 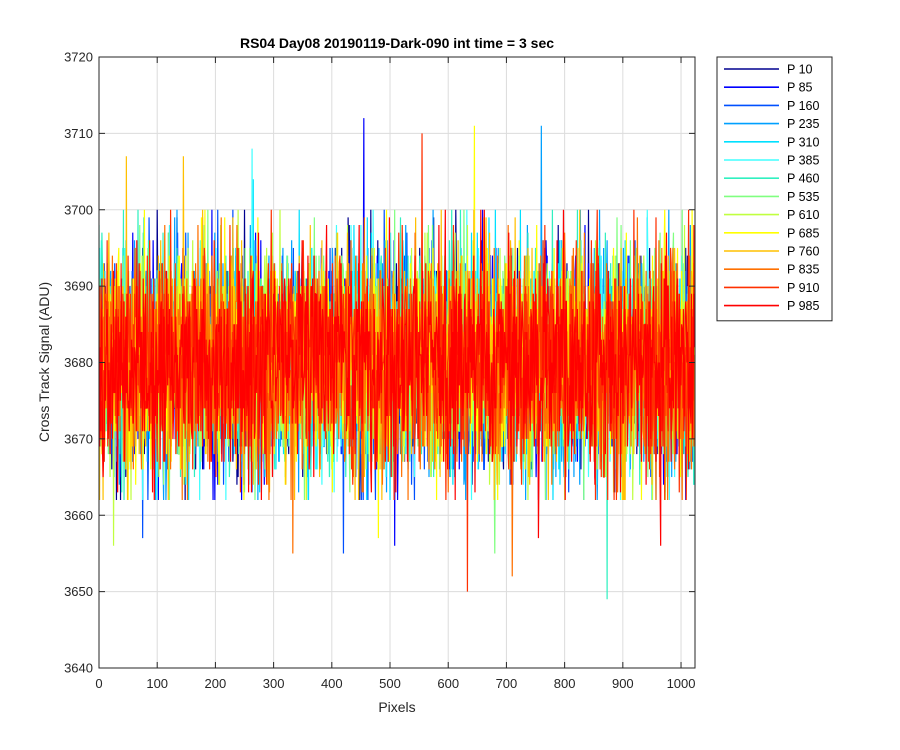 What do you see at coordinates (565, 683) in the screenshot?
I see `x-tick-label: 800` at bounding box center [565, 683].